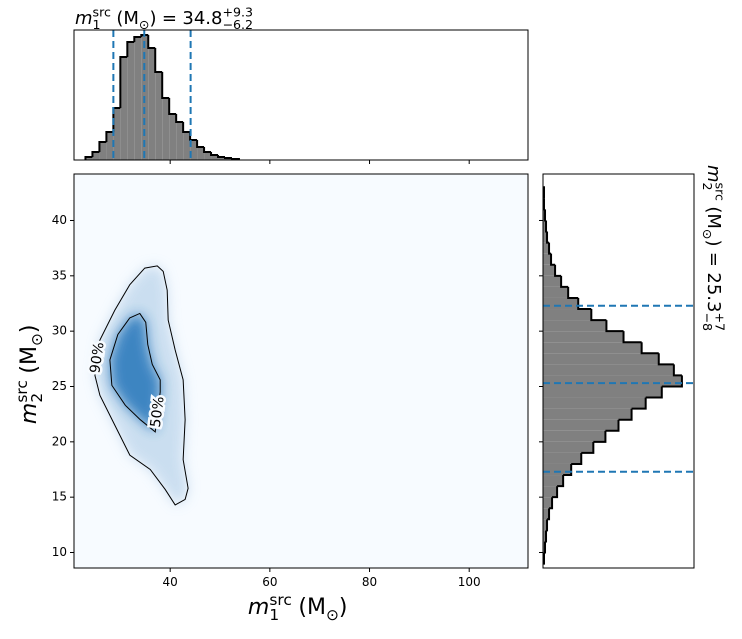 The height and width of the screenshot is (639, 742). I want to click on y-tick-label: 20, so click(59, 441).